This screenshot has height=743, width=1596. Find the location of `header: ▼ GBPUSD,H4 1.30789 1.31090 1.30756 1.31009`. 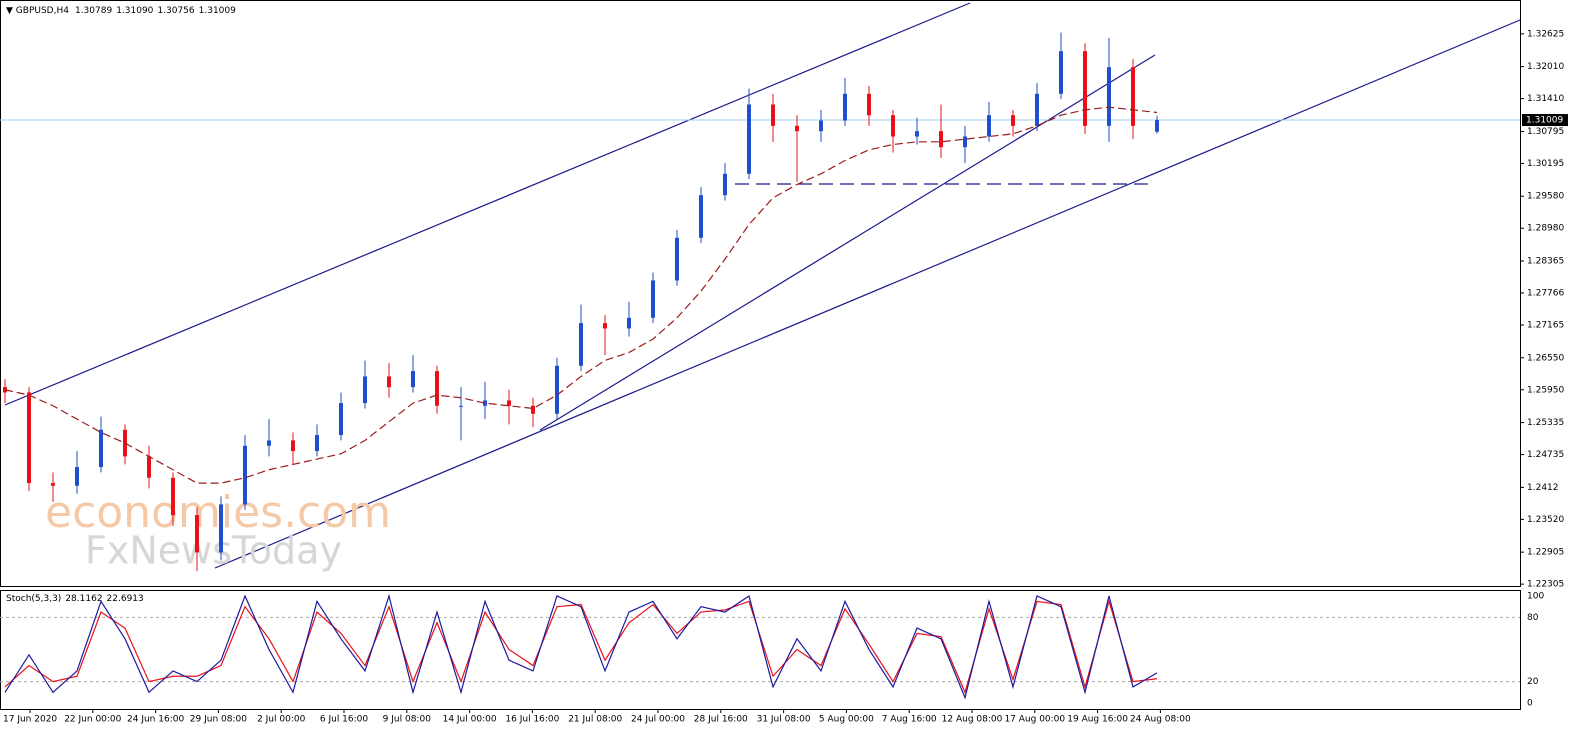

header: ▼ GBPUSD,H4 1.30789 1.31090 1.30756 1.31009 is located at coordinates (121, 11).